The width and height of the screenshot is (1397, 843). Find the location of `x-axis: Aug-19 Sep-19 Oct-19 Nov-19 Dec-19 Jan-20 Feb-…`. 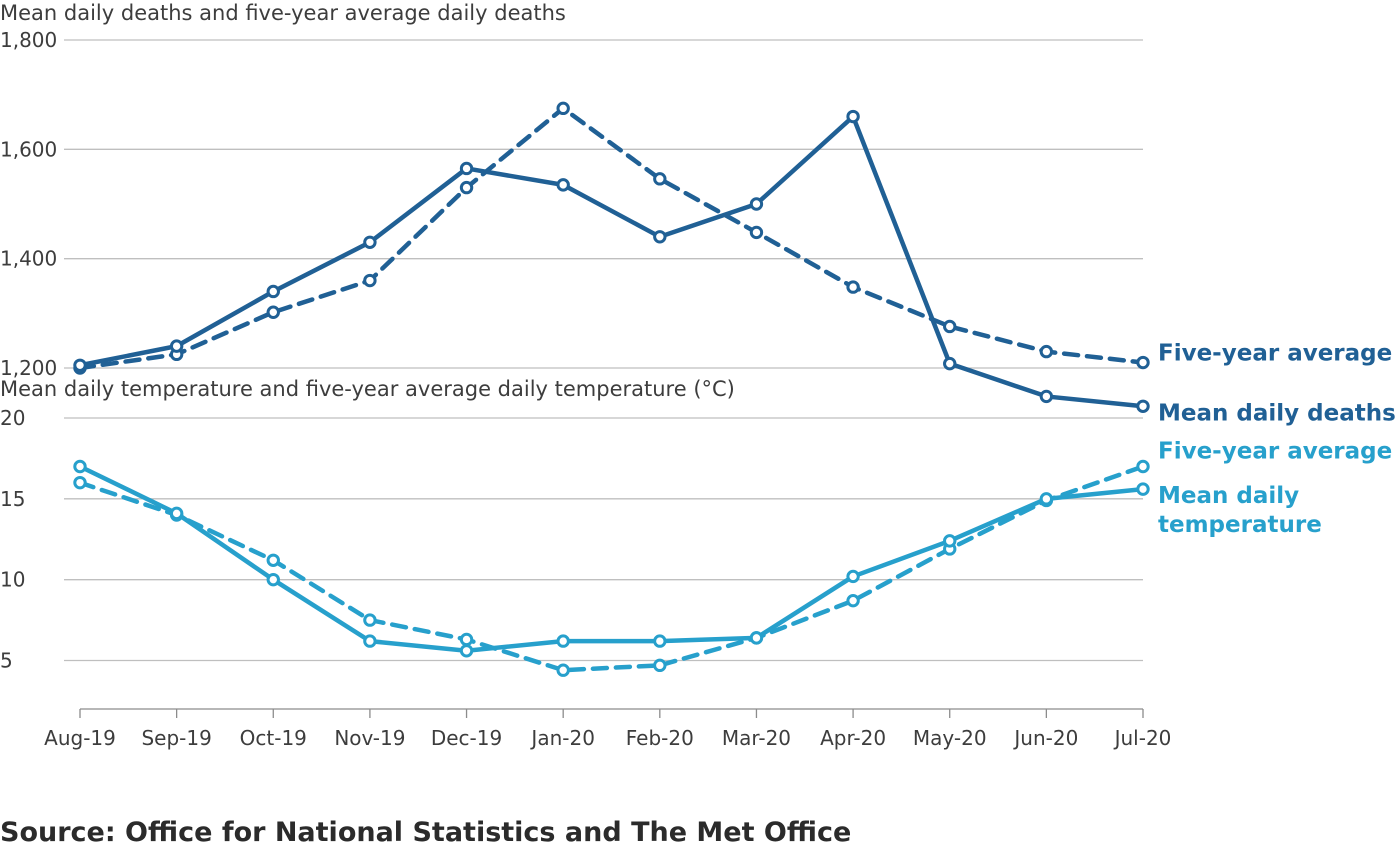

x-axis: Aug-19 Sep-19 Oct-19 Nov-19 Dec-19 Jan-20 Feb-… is located at coordinates (608, 729).